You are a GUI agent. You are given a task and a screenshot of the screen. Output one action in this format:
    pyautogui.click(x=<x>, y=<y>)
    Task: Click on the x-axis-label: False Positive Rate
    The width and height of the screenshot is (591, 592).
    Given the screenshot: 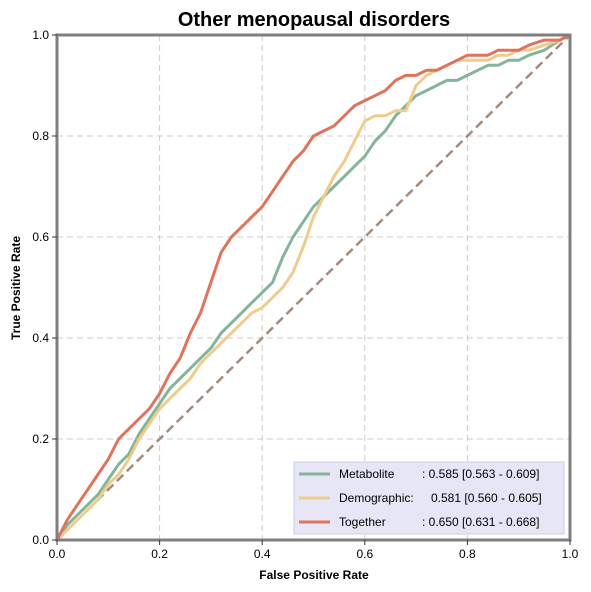 What is the action you would take?
    pyautogui.click(x=314, y=575)
    